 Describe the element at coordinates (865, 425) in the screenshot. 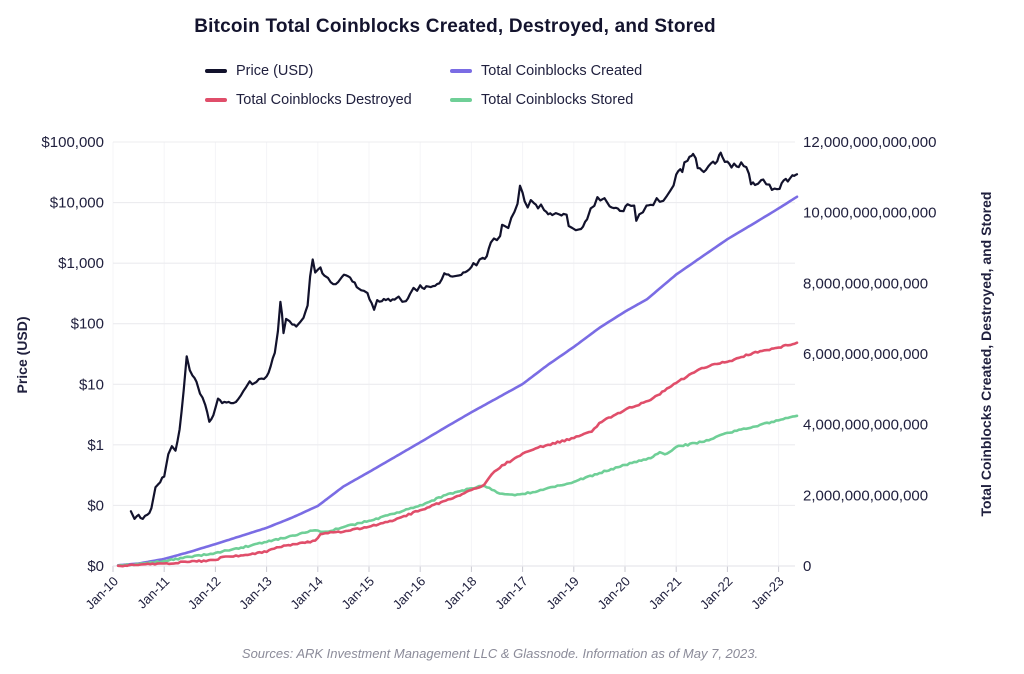

I see `svg-text: 4,000,000,000,000` at that location.